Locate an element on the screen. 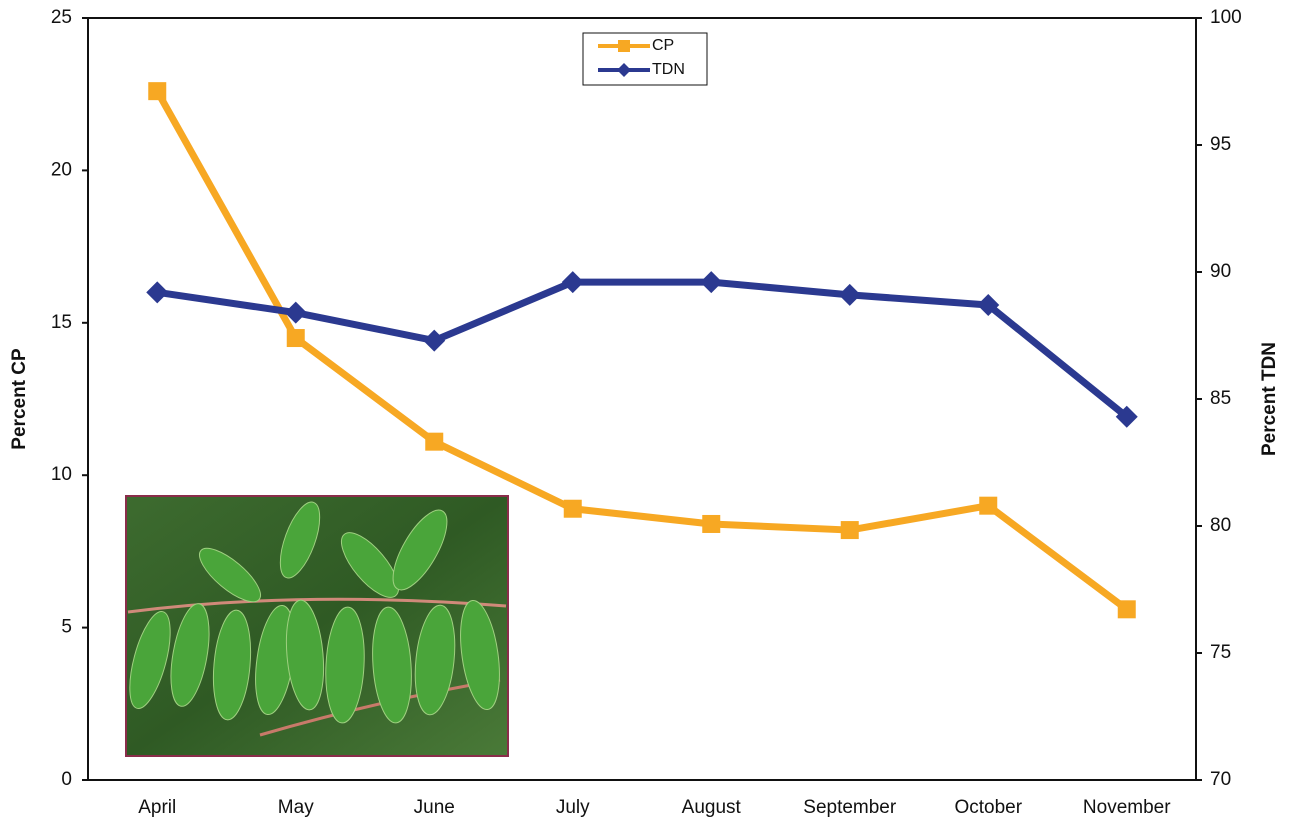 The height and width of the screenshot is (823, 1290). series-line is located at coordinates (642, 349).